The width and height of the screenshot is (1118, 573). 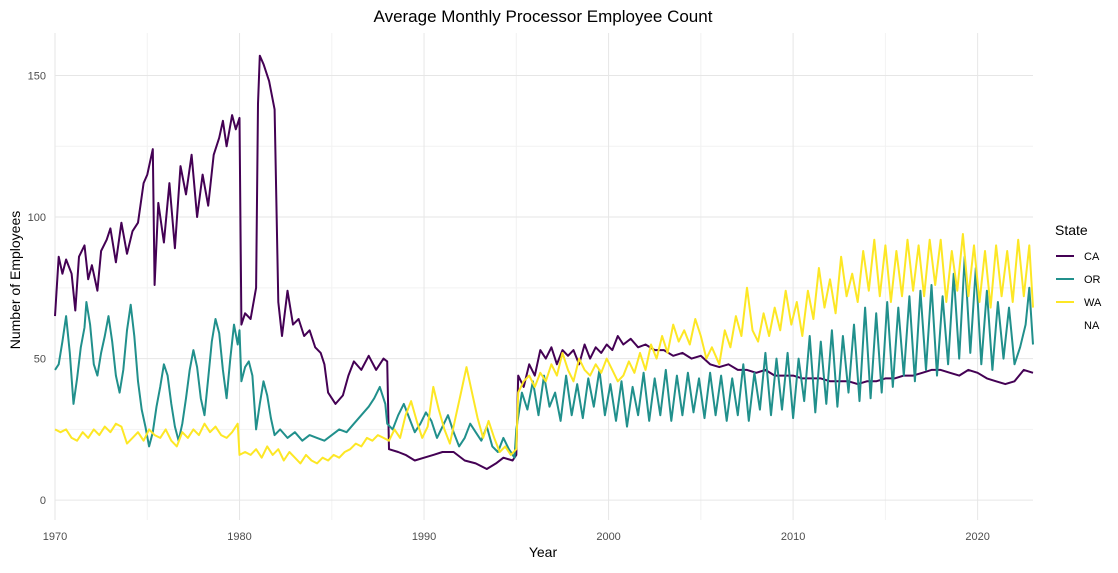 What do you see at coordinates (1092, 257) in the screenshot?
I see `legend-label-ca: CA` at bounding box center [1092, 257].